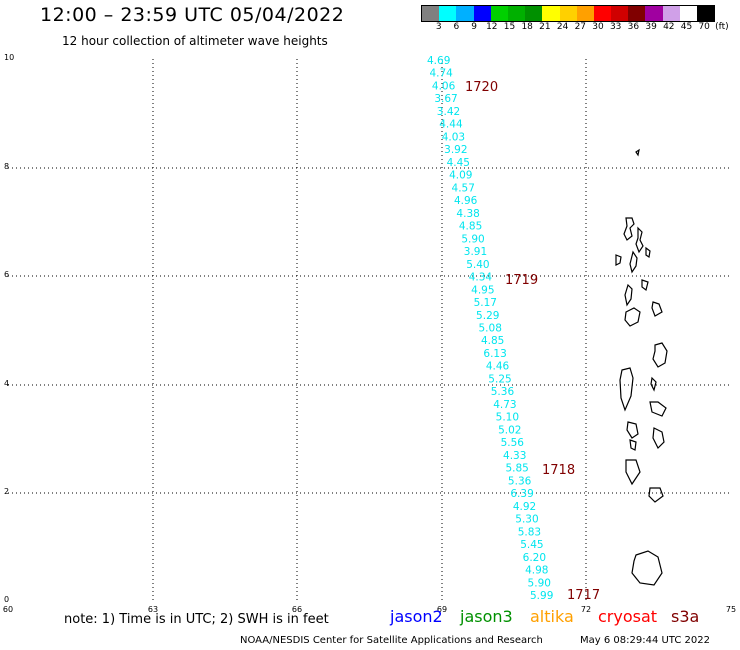 Image resolution: width=740 pixels, height=650 pixels. I want to click on swh-value: 5.30, so click(526, 520).